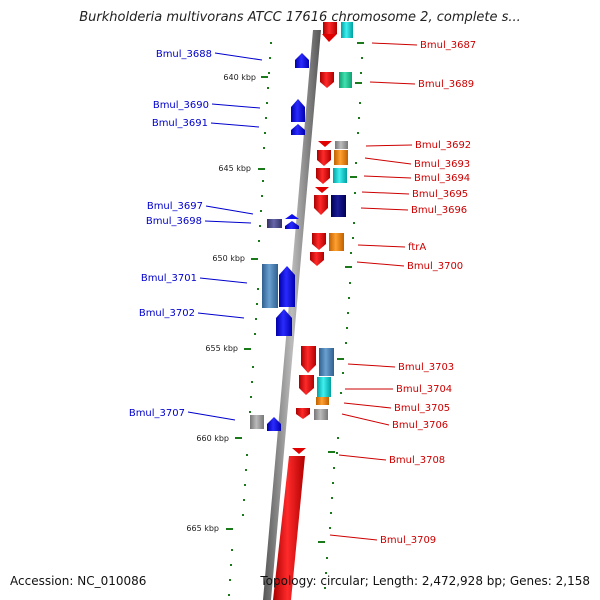  What do you see at coordinates (279, 242) in the screenshot?
I see `left-strand-genes` at bounding box center [279, 242].